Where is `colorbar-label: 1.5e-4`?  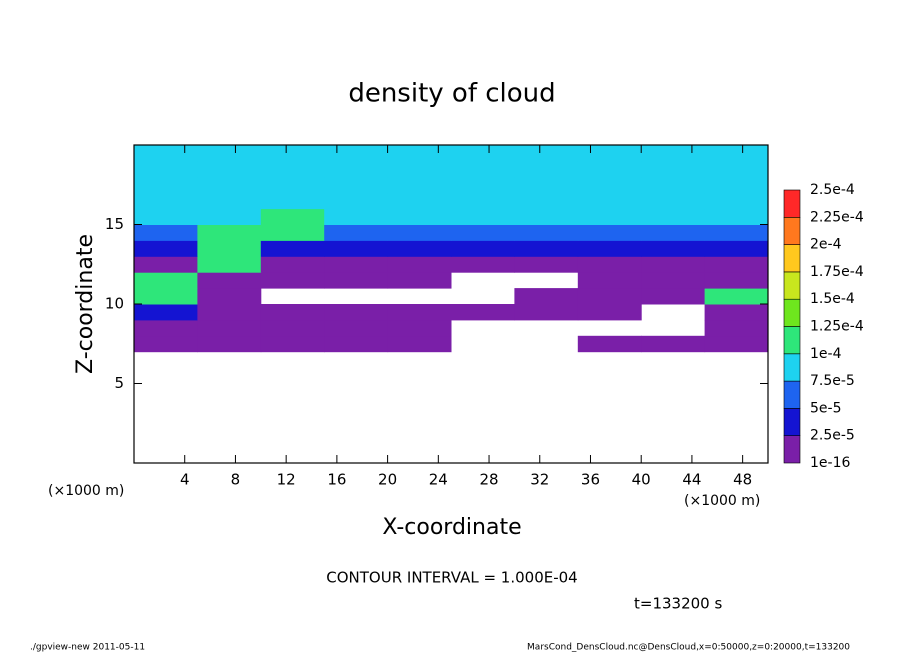
colorbar-label: 1.5e-4 is located at coordinates (832, 299).